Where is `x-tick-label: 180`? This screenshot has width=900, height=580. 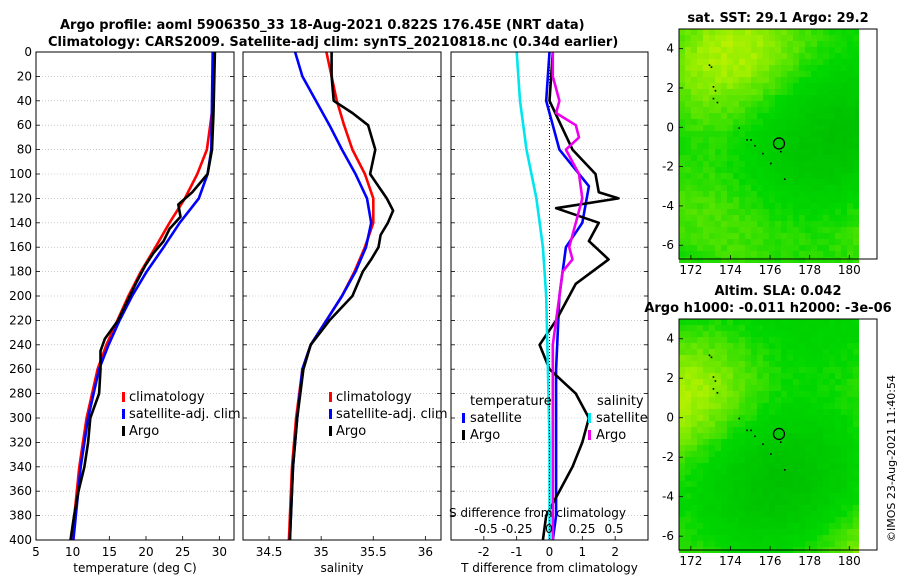
x-tick-label: 180 is located at coordinates (849, 270).